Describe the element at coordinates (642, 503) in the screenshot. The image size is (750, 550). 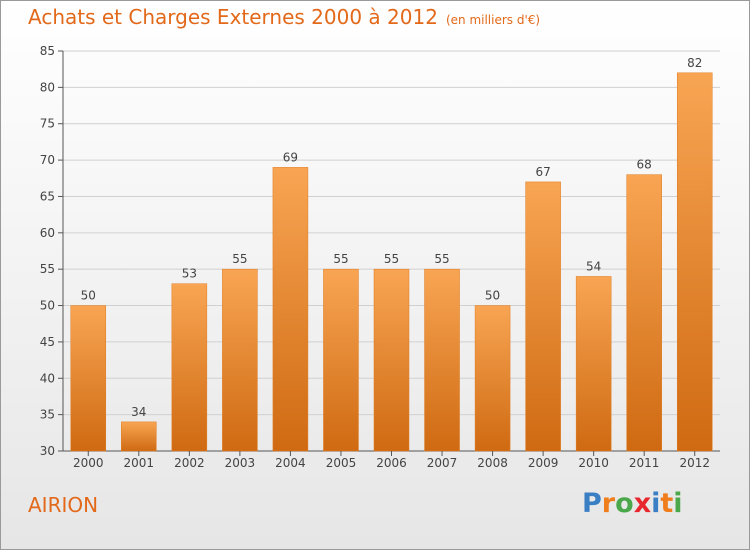
I see `logo-letter: x` at that location.